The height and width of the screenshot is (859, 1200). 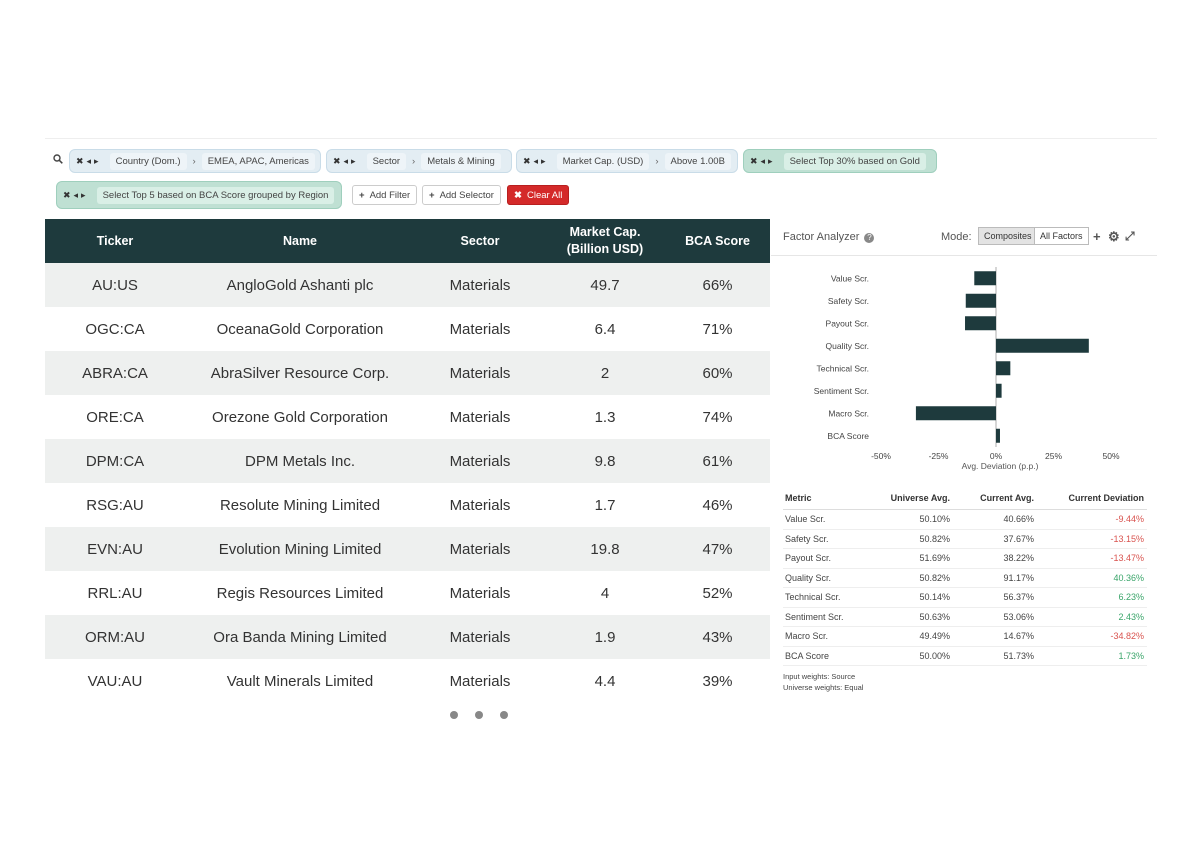 What do you see at coordinates (461, 195) in the screenshot?
I see `add-selector-button: + Add Selector` at bounding box center [461, 195].